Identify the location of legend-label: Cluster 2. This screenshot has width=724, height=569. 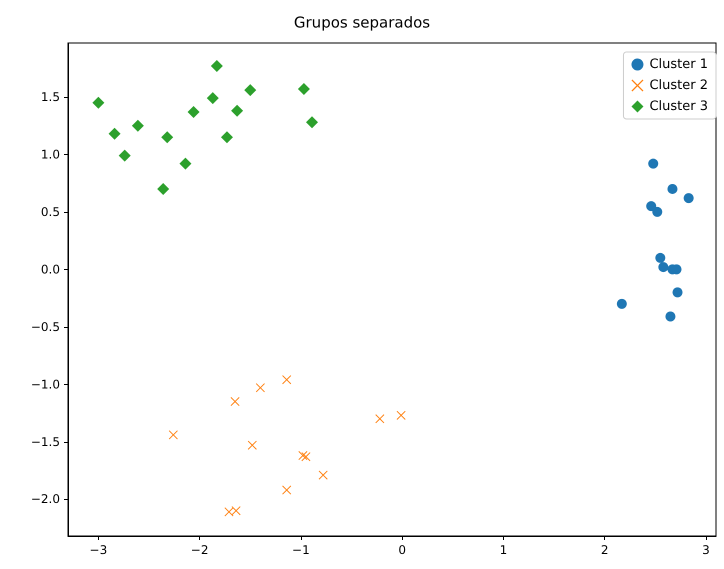
(678, 85).